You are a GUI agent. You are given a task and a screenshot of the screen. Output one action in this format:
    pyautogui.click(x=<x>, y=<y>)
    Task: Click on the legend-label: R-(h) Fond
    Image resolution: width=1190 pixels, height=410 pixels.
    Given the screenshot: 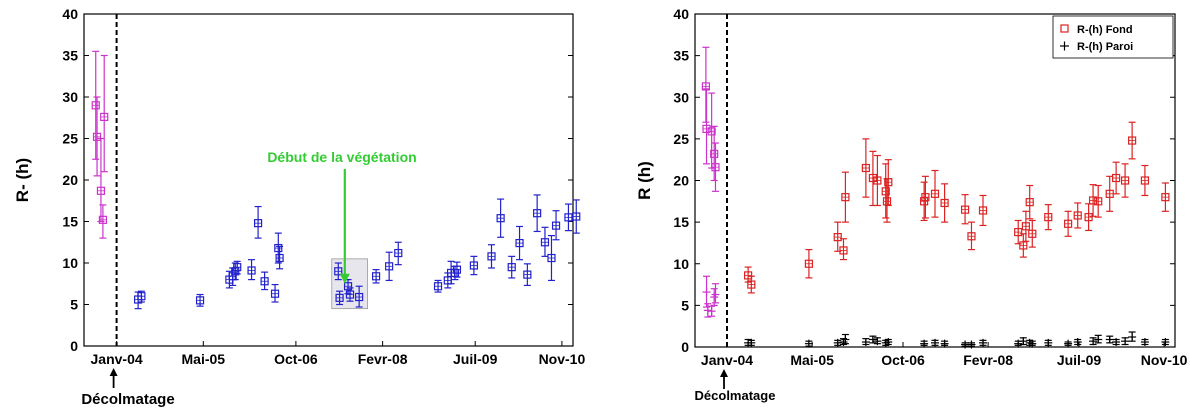 What is the action you would take?
    pyautogui.click(x=1105, y=30)
    